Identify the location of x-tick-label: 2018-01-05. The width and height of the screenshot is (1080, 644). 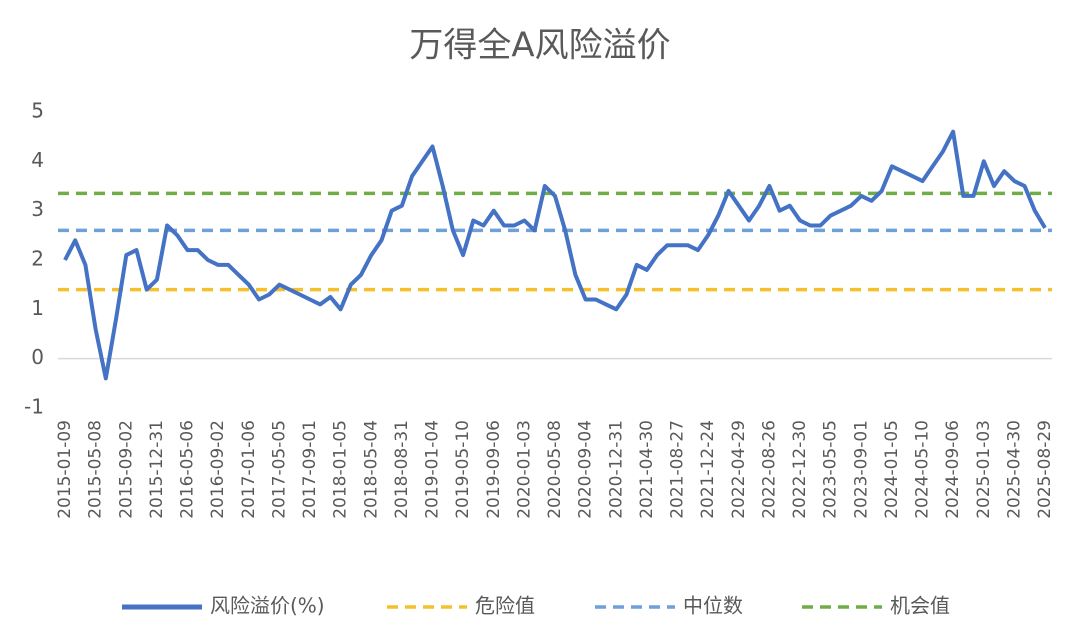
(341, 469).